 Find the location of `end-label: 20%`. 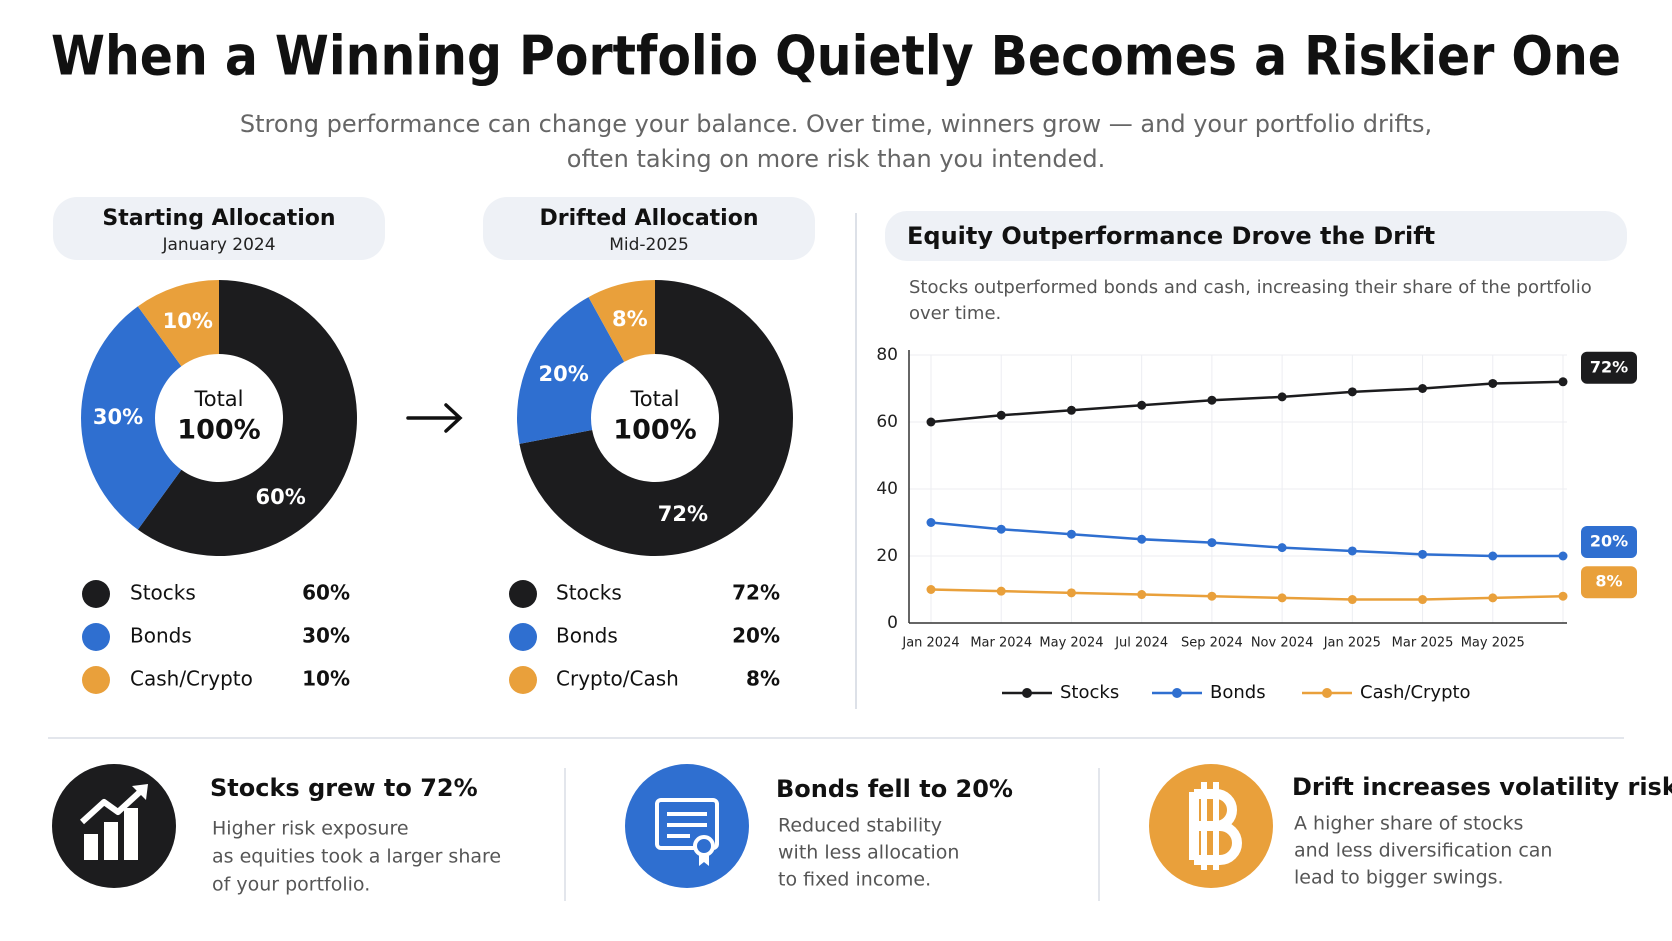

end-label: 20% is located at coordinates (1609, 541).